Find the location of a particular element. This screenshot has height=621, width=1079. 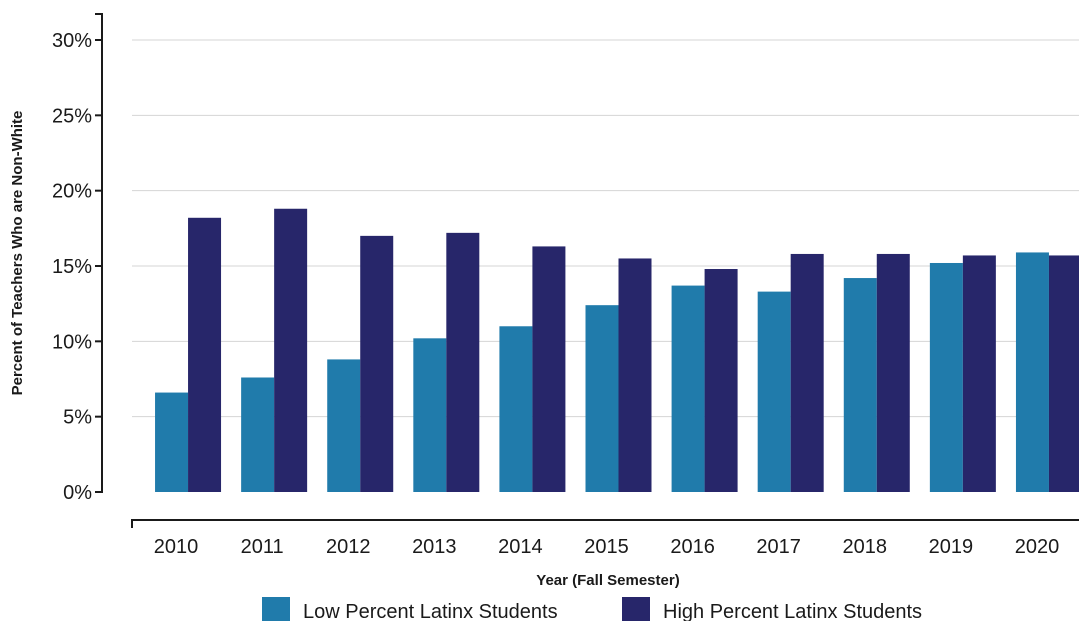

bar-high-2010 is located at coordinates (205, 354).